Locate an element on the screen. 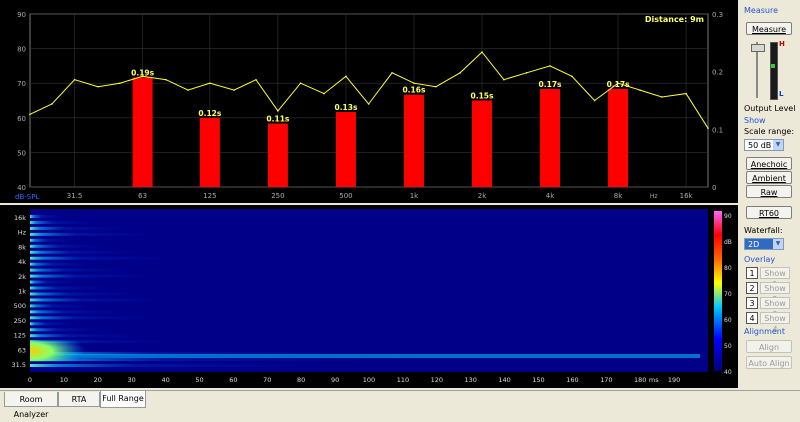  spec-x-unit-label: ms is located at coordinates (654, 380).